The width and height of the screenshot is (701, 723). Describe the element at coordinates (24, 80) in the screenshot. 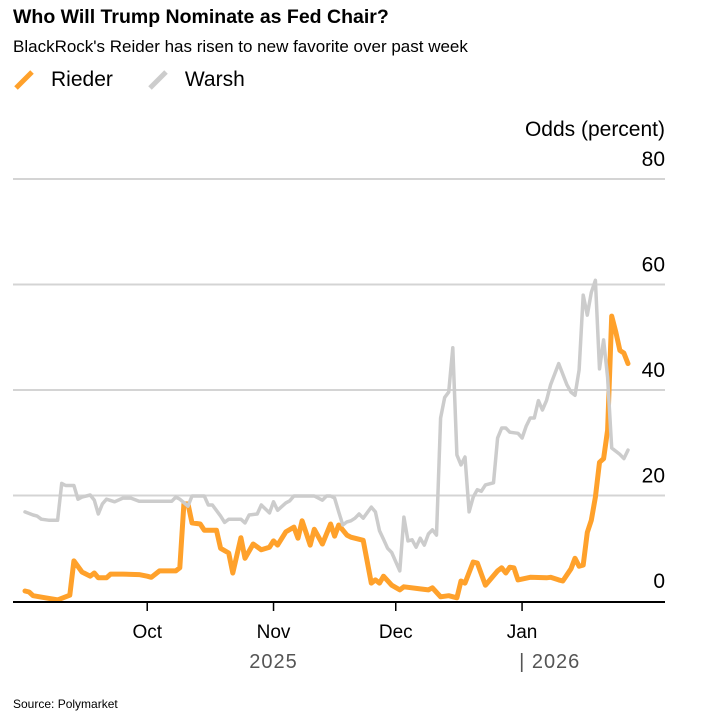

I see `legend-swatch-rieder-icon` at that location.